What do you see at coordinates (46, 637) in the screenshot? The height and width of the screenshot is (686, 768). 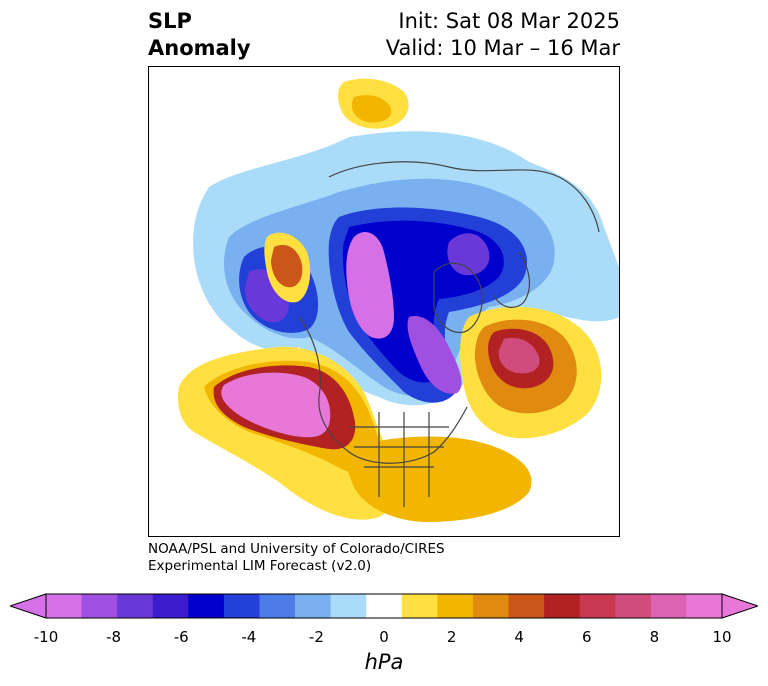 I see `colorbar-tick-label: -10` at bounding box center [46, 637].